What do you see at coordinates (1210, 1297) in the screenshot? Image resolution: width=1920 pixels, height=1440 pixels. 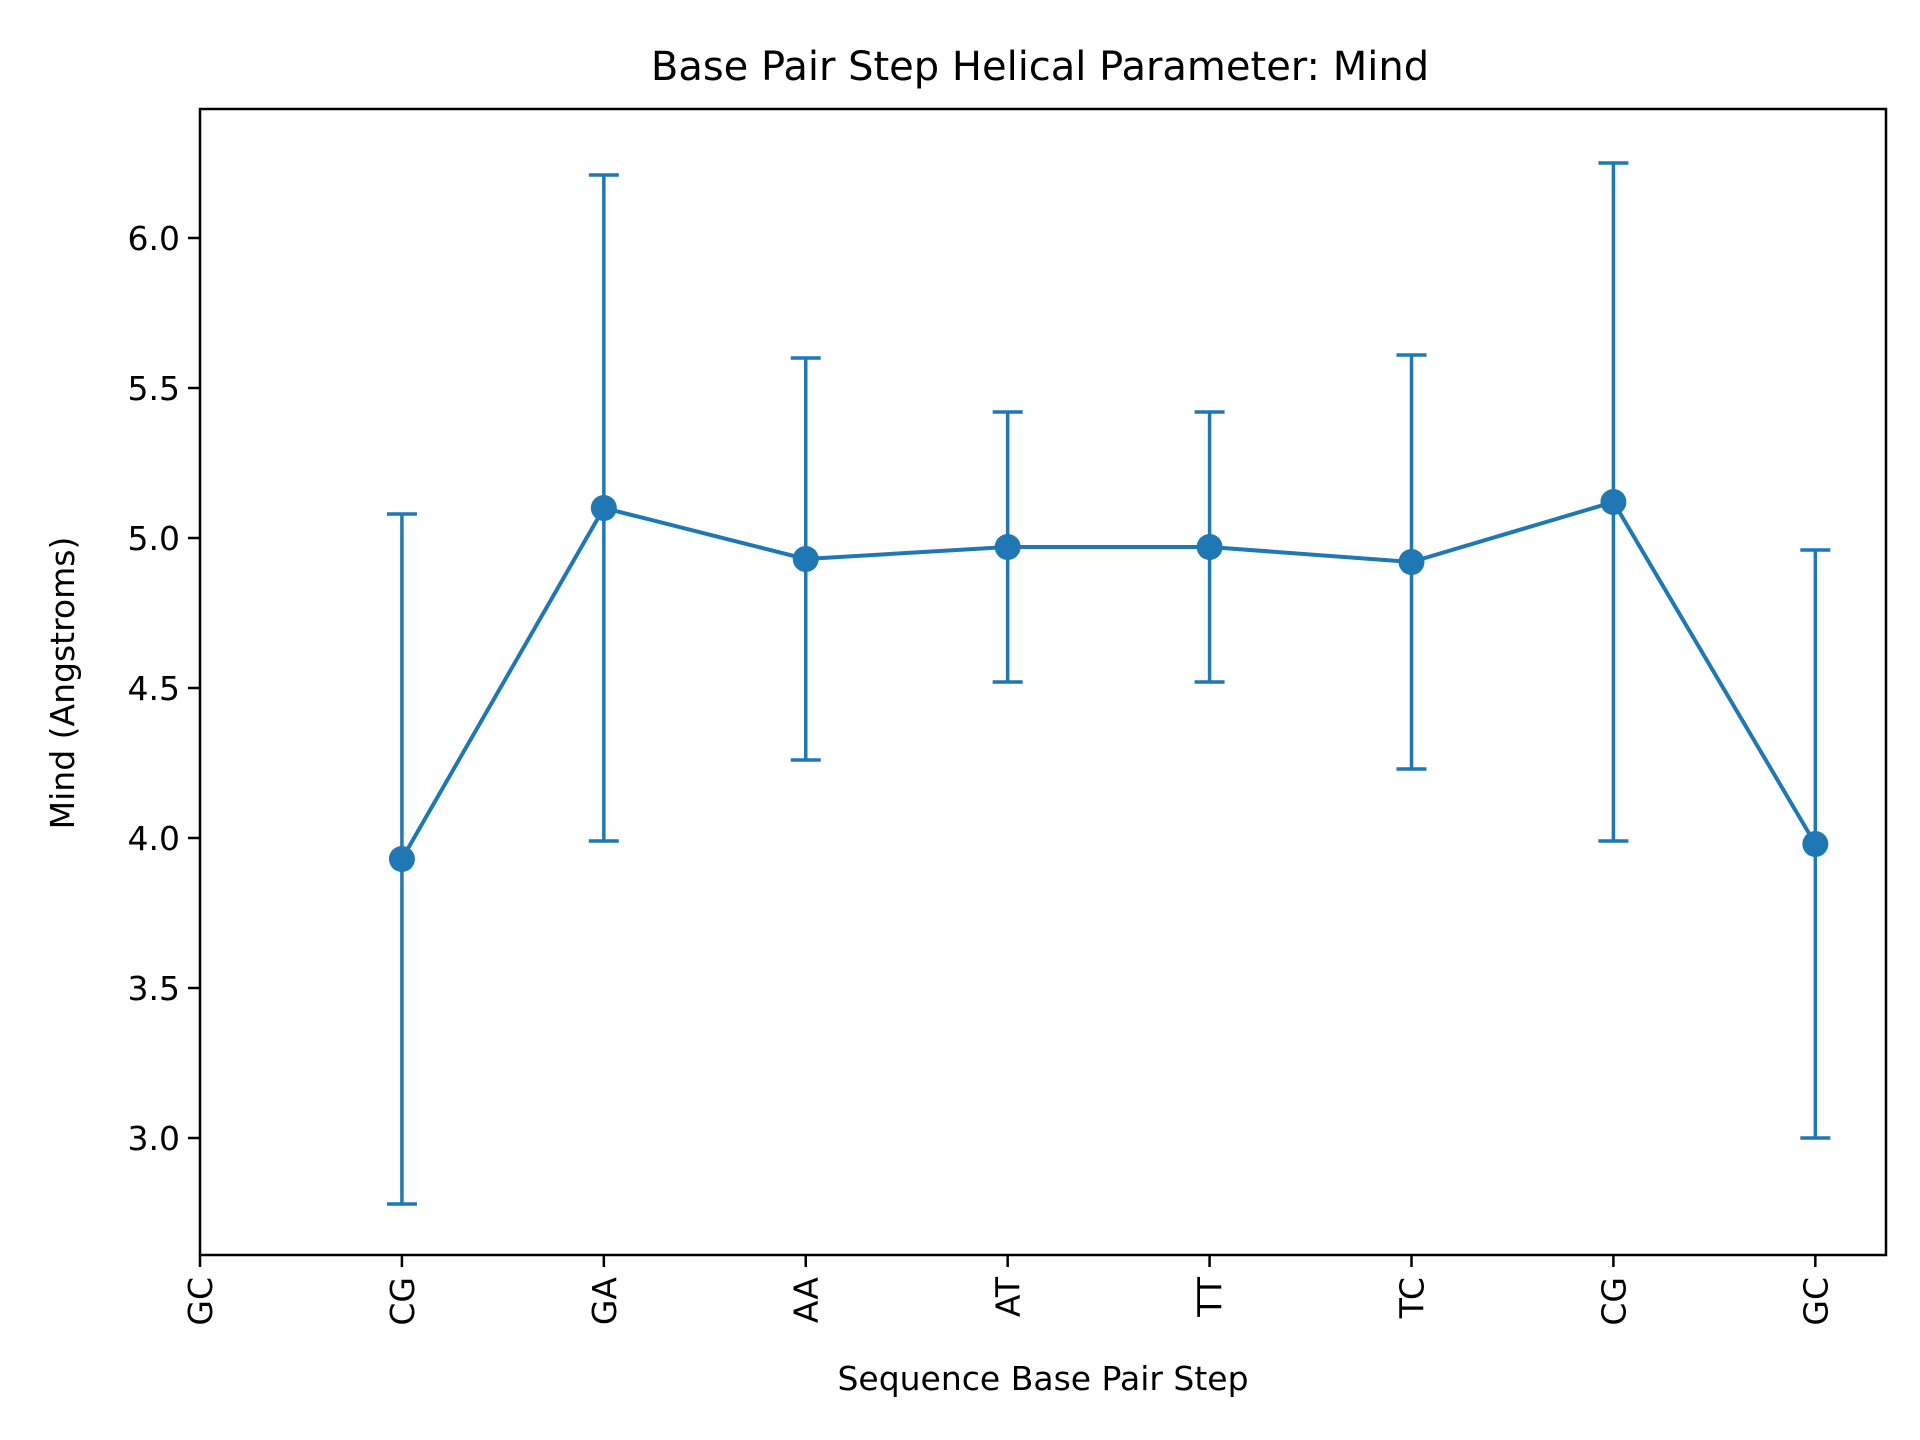 I see `x-tick-label: TT` at bounding box center [1210, 1297].